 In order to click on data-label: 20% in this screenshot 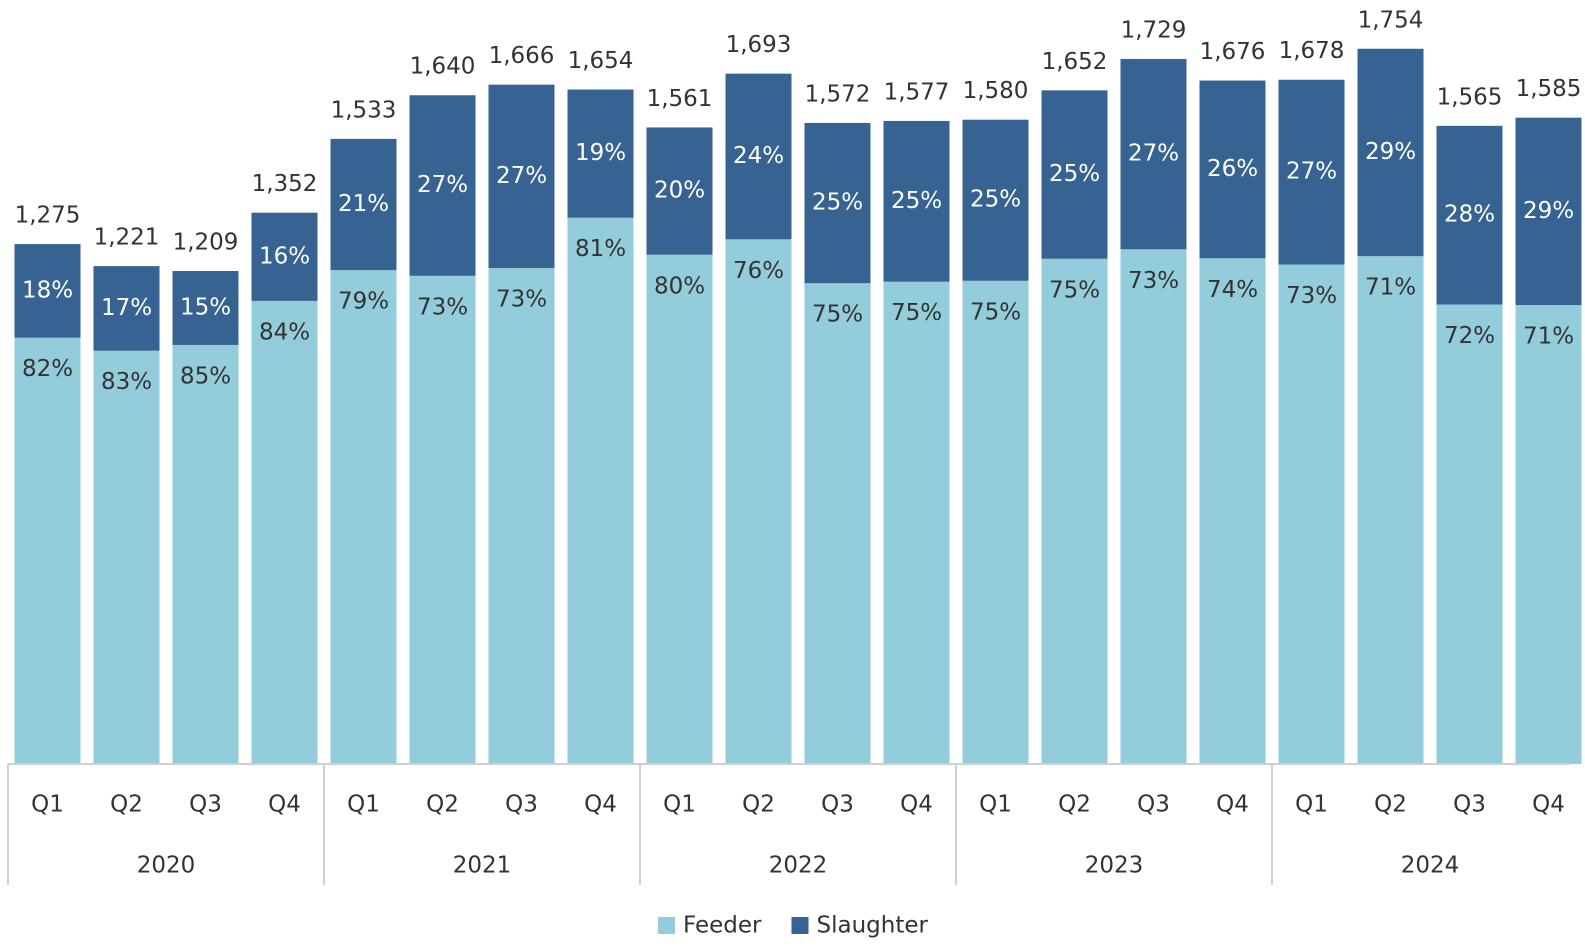, I will do `click(679, 191)`.